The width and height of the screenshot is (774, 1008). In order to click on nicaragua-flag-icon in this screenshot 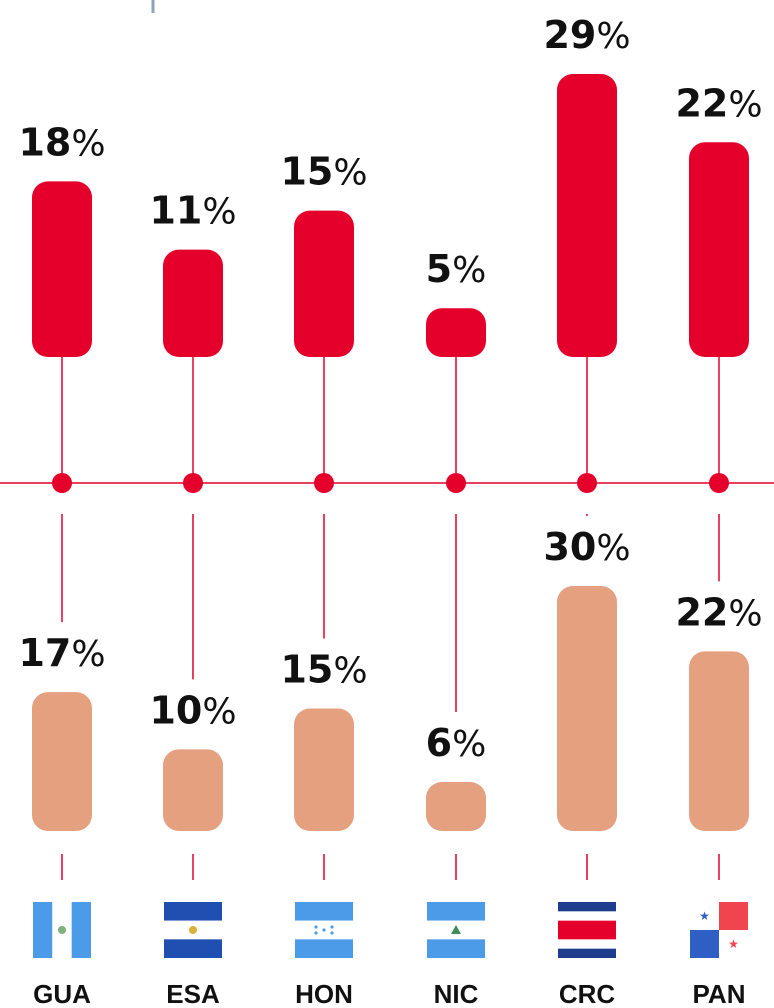, I will do `click(456, 930)`.